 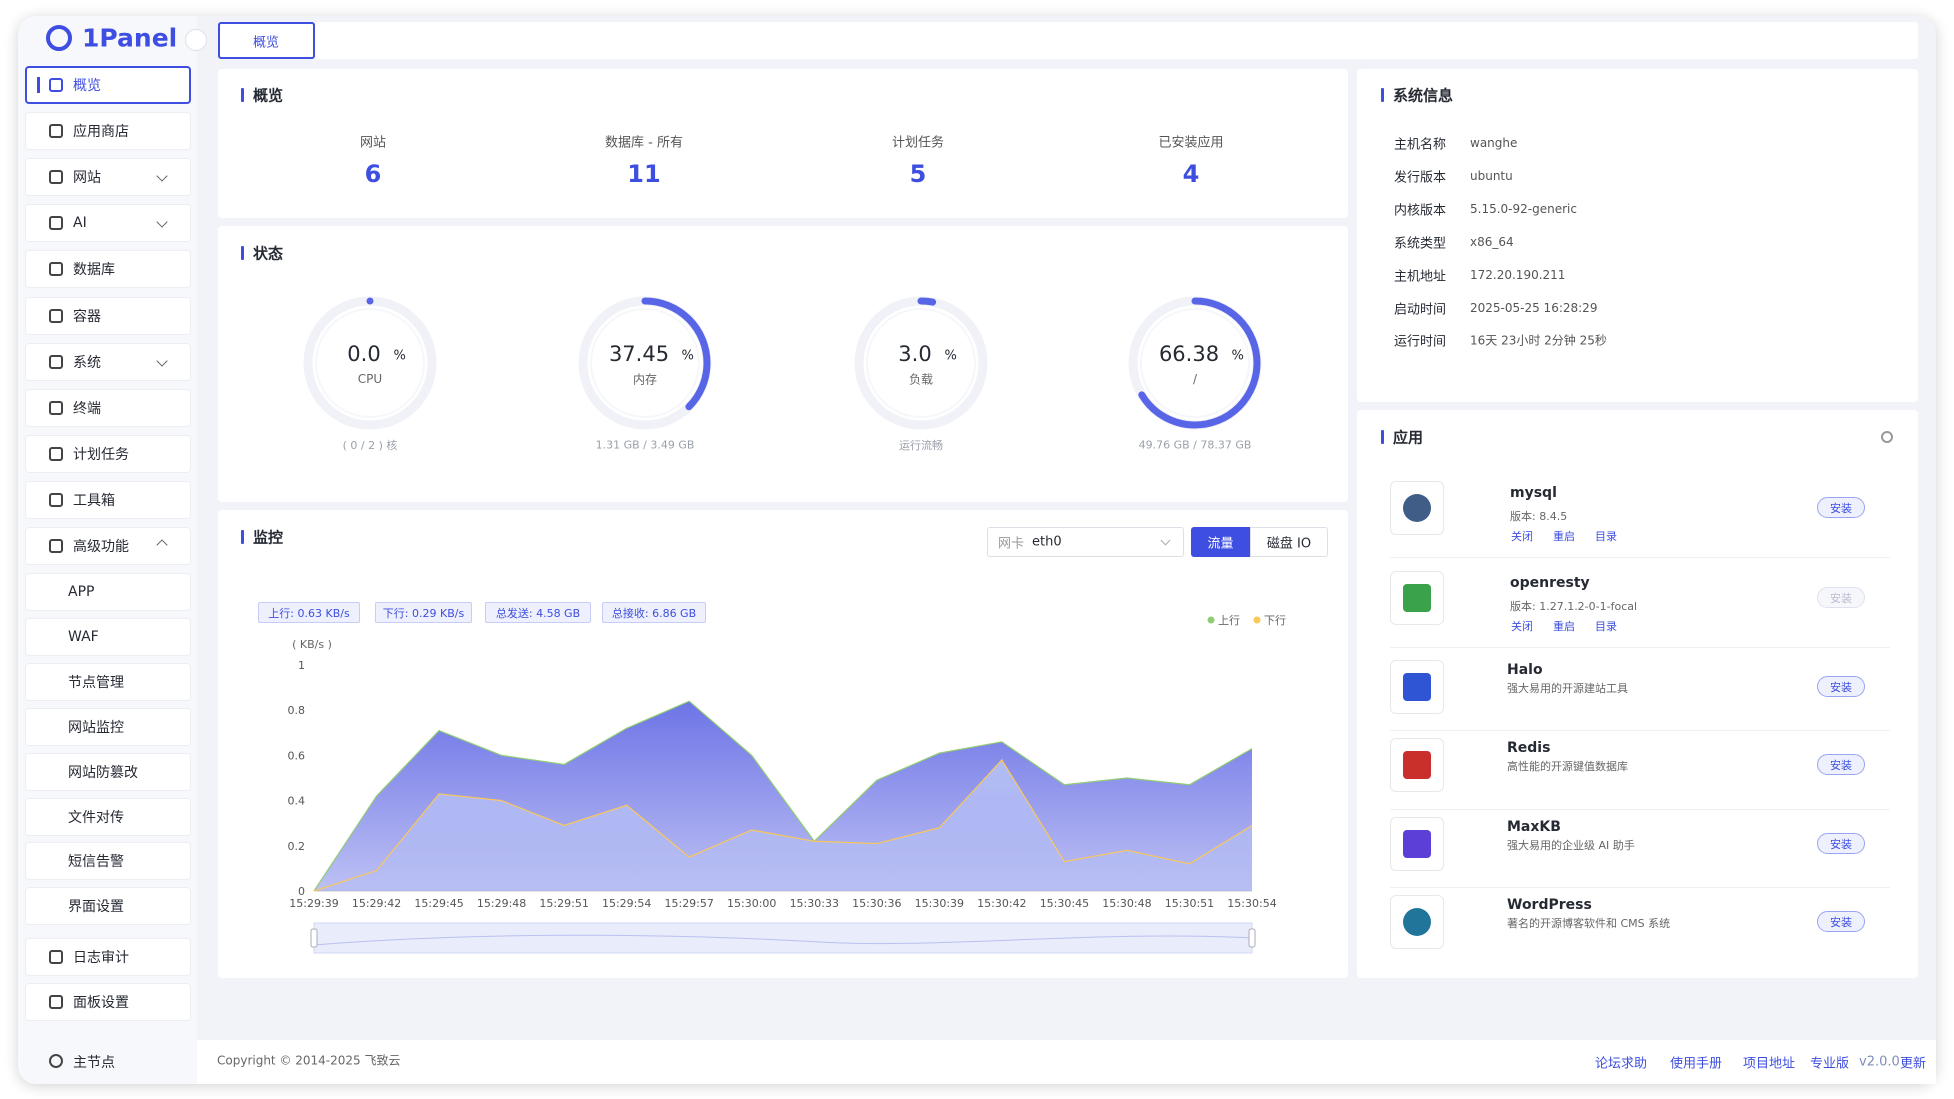 I want to click on stat-value: 6, so click(x=373, y=174).